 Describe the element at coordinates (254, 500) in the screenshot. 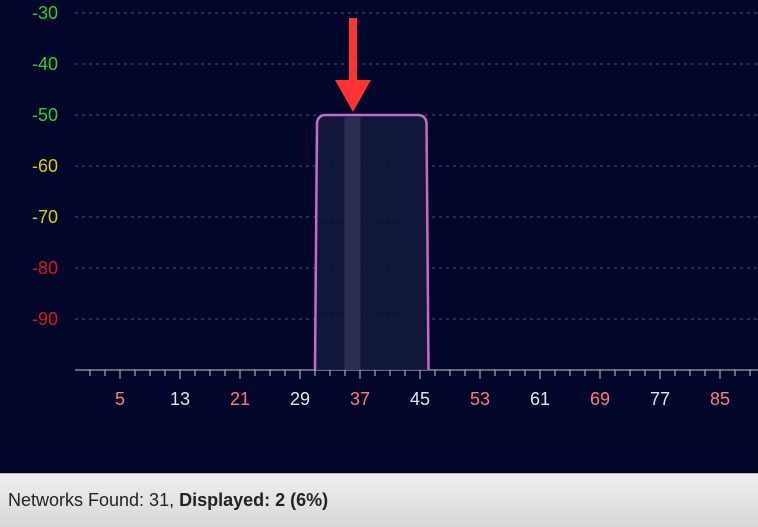

I see `displayed-count-text: Displayed: 2 (6%)` at that location.